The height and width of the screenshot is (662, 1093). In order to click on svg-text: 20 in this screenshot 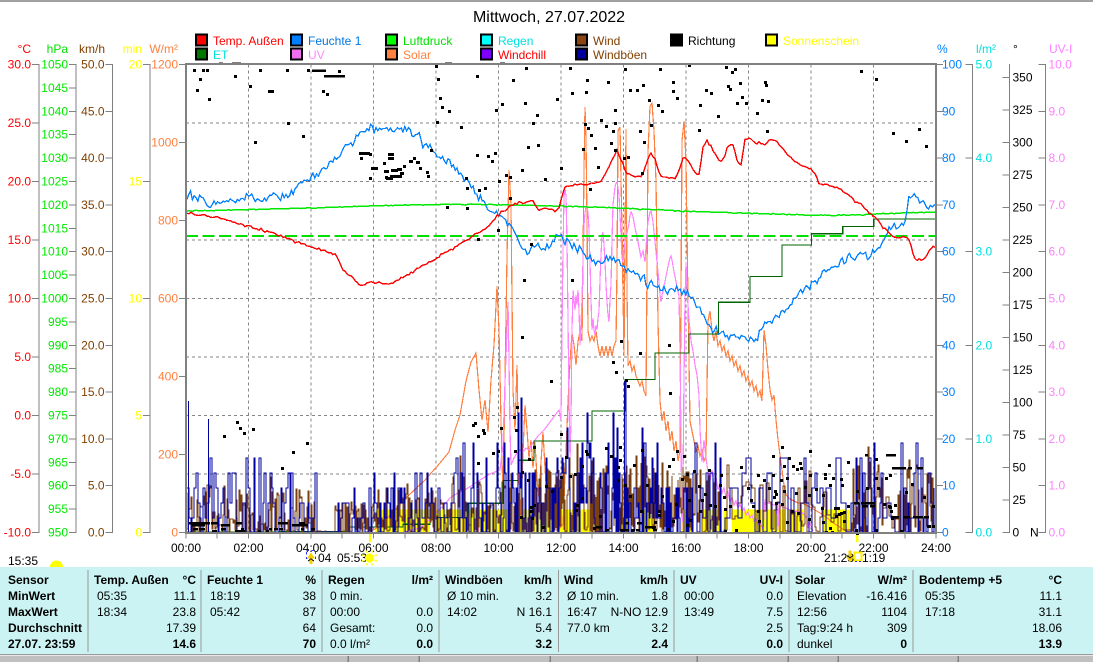, I will do `click(136, 65)`.